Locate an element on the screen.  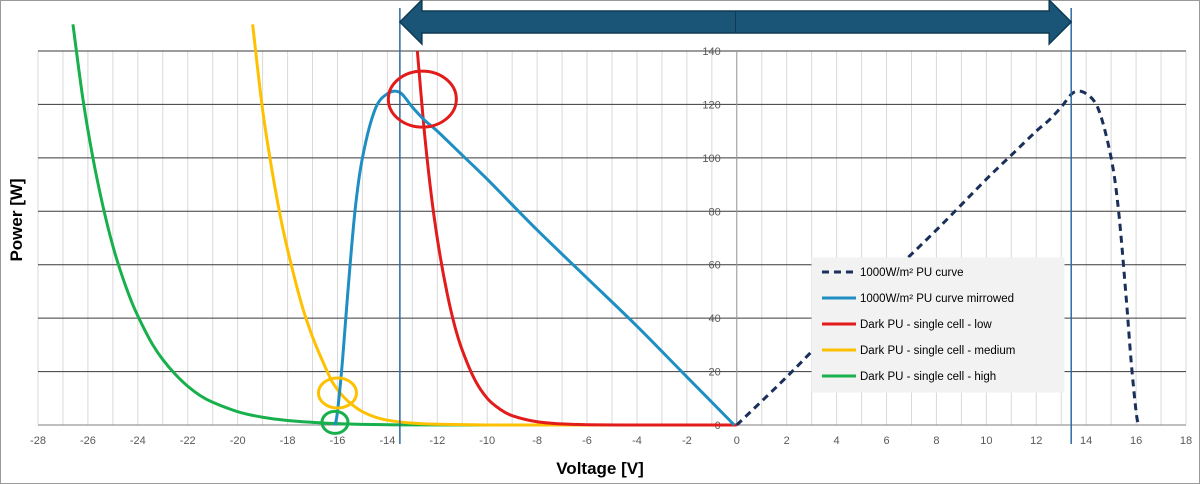
y-tick-label: 20 is located at coordinates (715, 373).